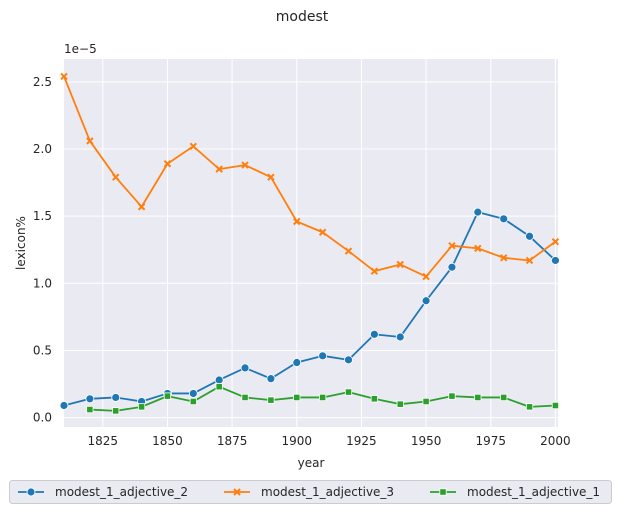 This screenshot has width=621, height=515. I want to click on x-tick-label: 1850, so click(167, 441).